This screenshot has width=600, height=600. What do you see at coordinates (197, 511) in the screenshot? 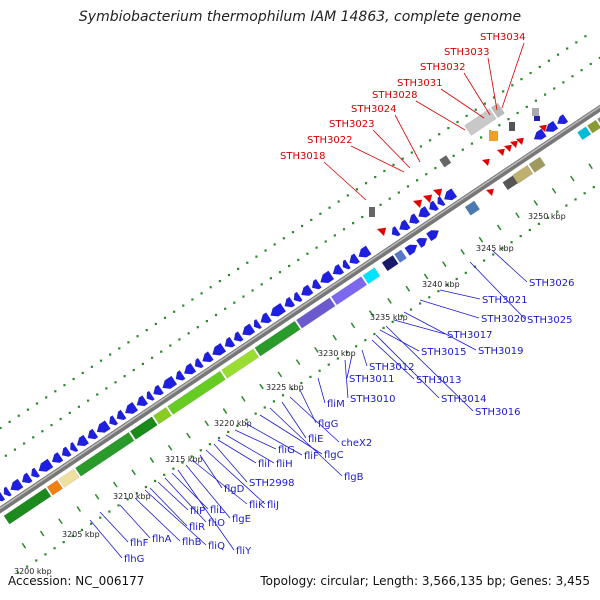
I see `gene-label-blue: fliP` at bounding box center [197, 511].